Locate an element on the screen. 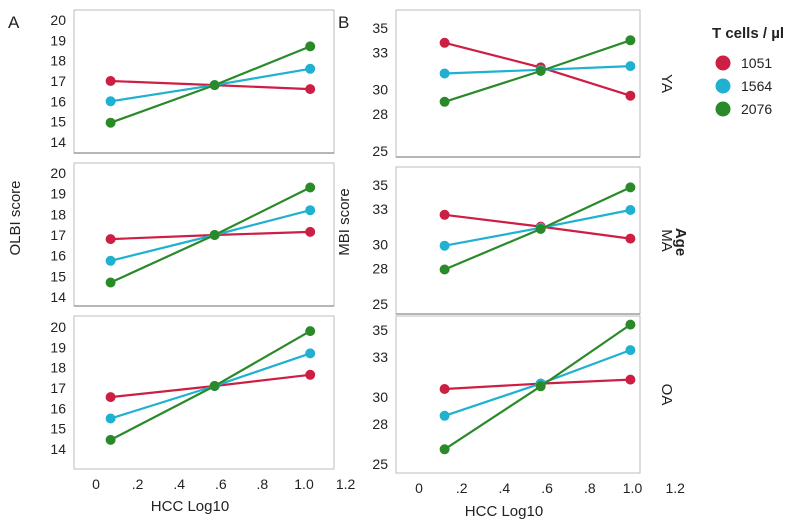 The width and height of the screenshot is (790, 528). ytick-label-B-ya-35: 35 is located at coordinates (380, 28).